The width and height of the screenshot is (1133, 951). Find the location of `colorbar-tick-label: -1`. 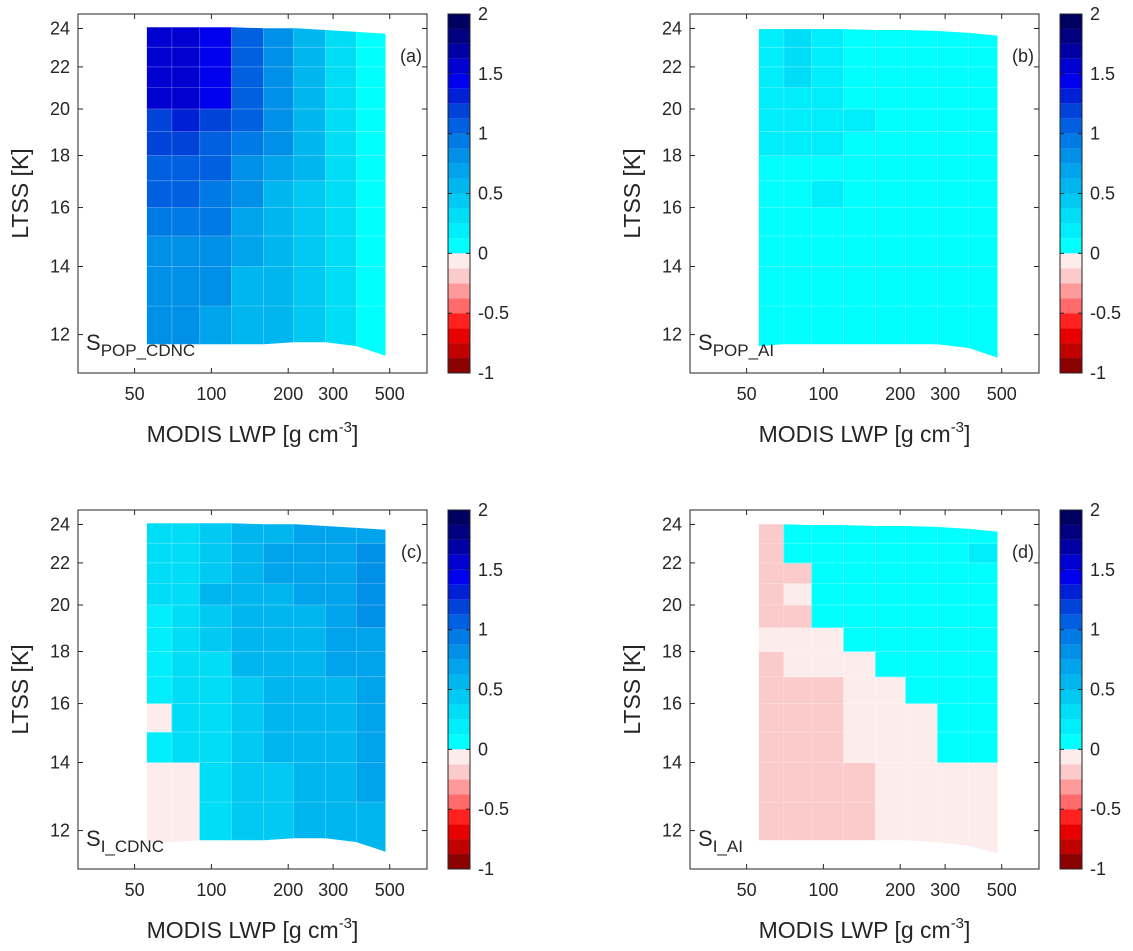

colorbar-tick-label: -1 is located at coordinates (486, 869).